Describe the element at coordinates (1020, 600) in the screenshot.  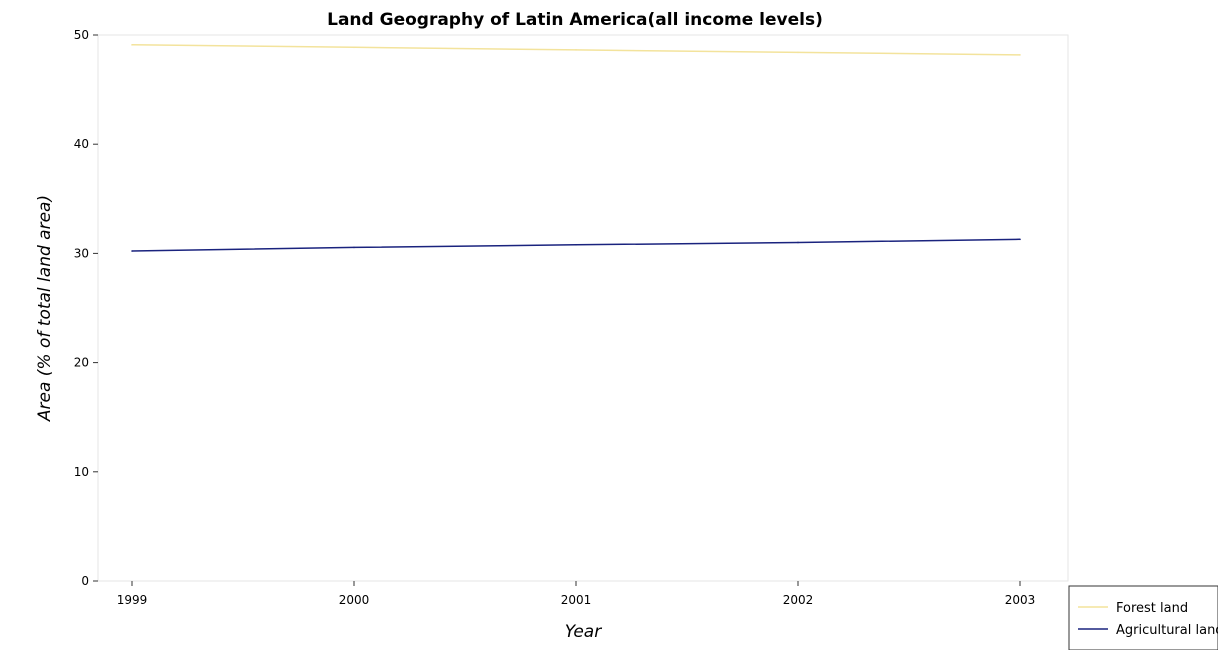
I see `x-tick-label: 2003` at that location.